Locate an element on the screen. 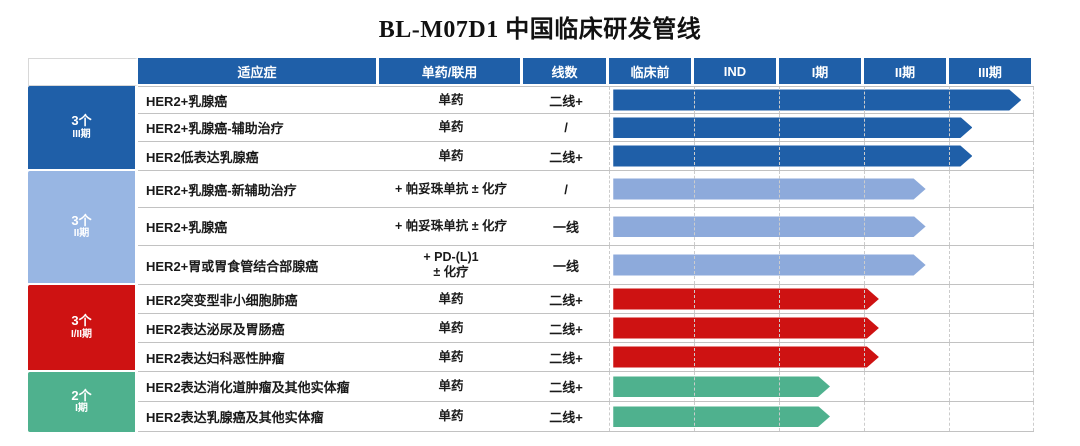  regimen-cell: + 帕妥珠单抗 ± 化疗 is located at coordinates (451, 227).